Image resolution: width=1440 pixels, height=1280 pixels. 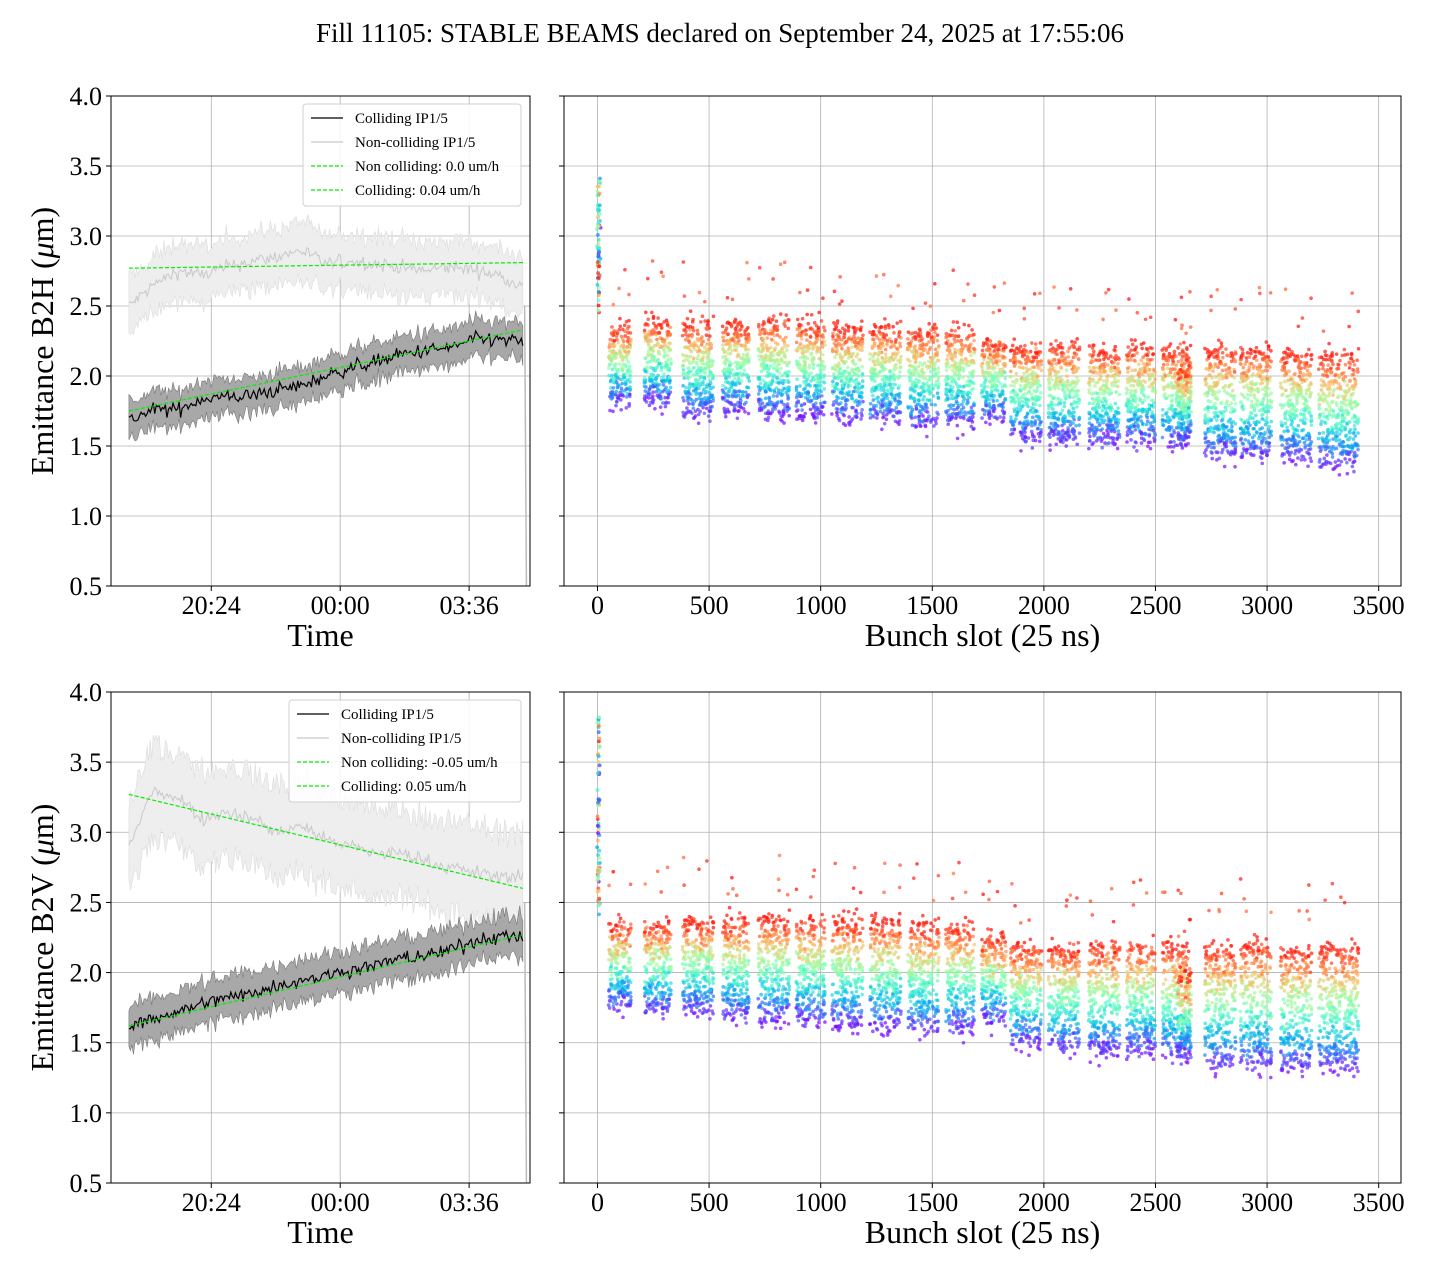 What do you see at coordinates (597, 229) in the screenshot?
I see `pilot-bunch-point` at bounding box center [597, 229].